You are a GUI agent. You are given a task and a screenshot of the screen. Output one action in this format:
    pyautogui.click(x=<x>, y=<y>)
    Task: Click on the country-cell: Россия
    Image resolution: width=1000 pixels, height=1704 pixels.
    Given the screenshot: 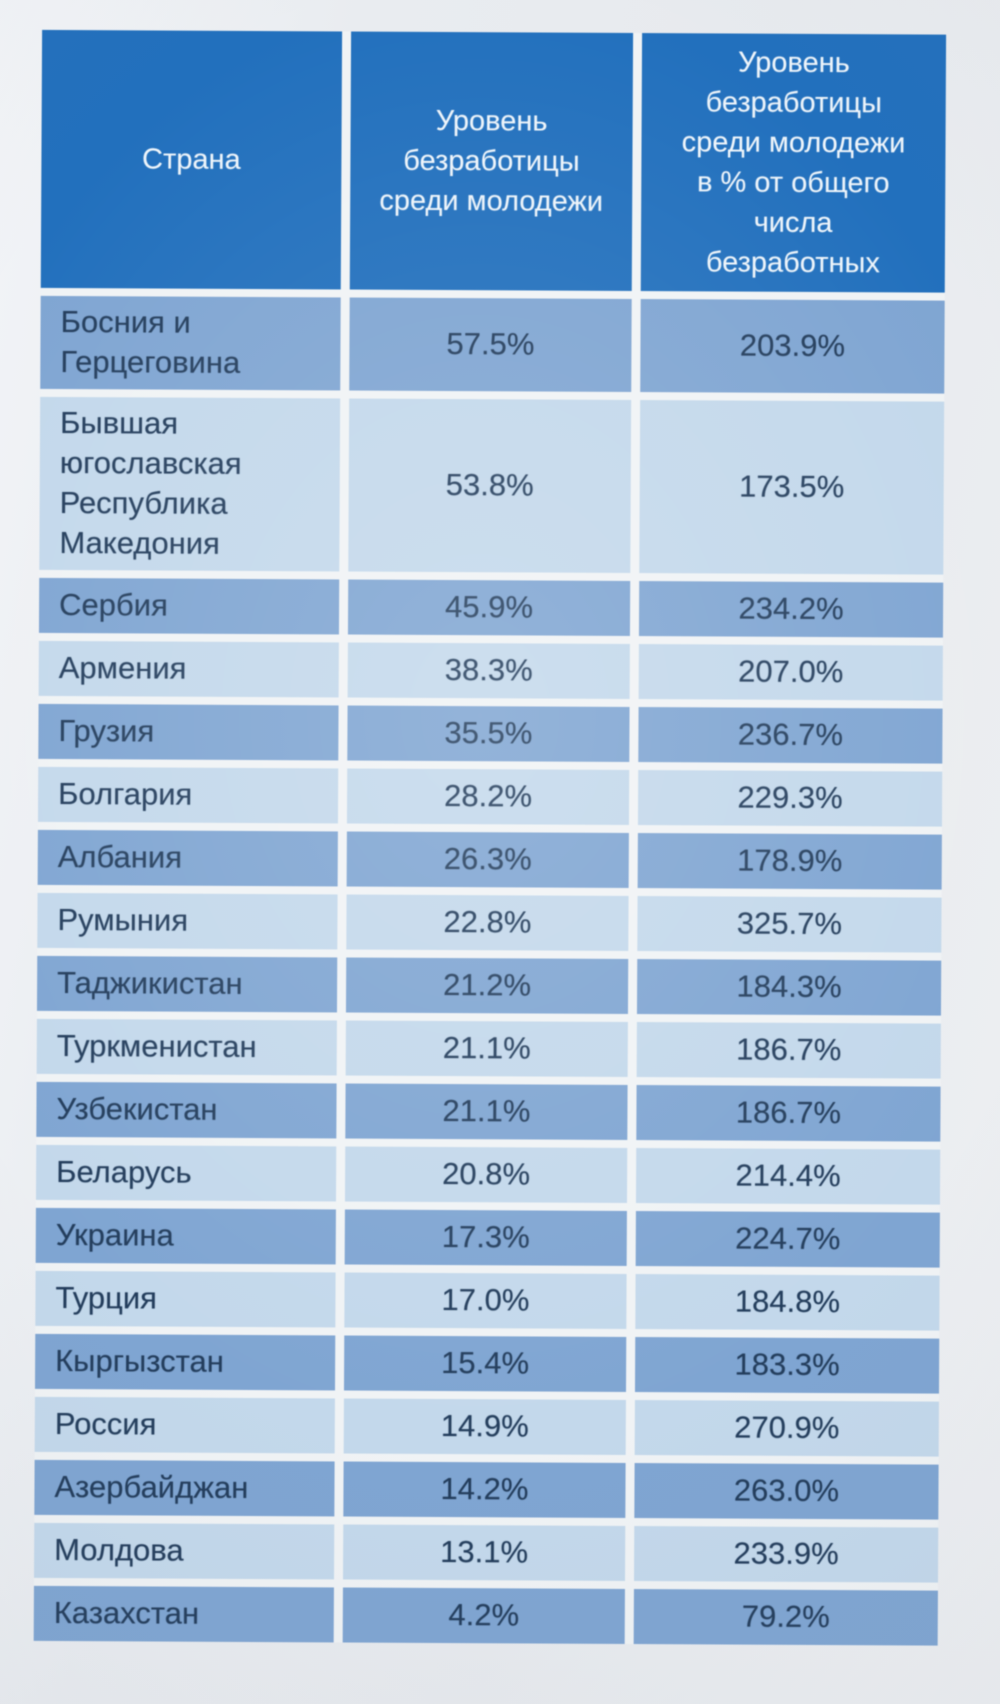 What is the action you would take?
    pyautogui.click(x=184, y=1425)
    